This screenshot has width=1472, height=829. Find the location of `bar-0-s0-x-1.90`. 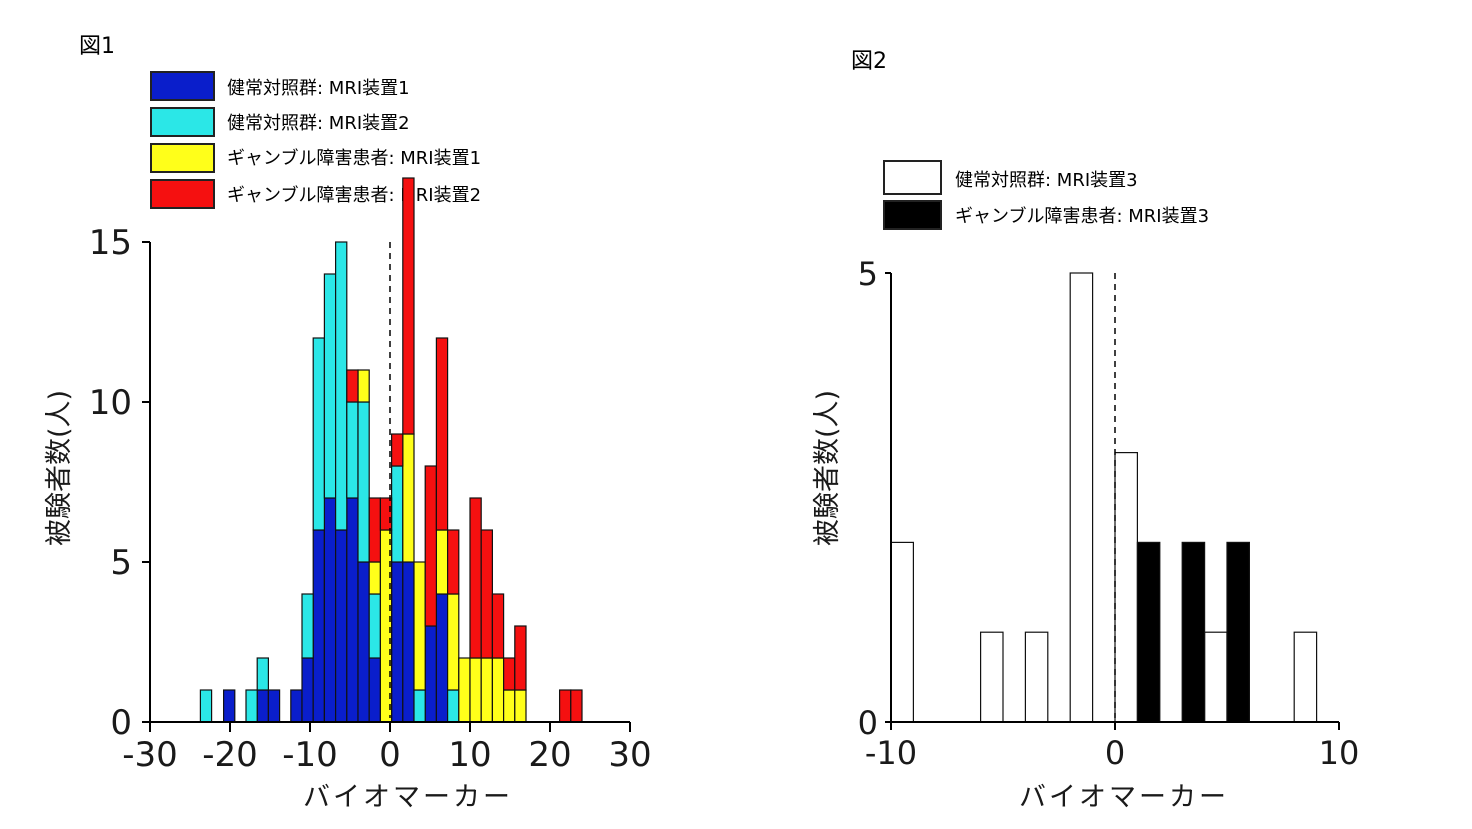

bar-0-s0-x-1.90 is located at coordinates (375, 690).